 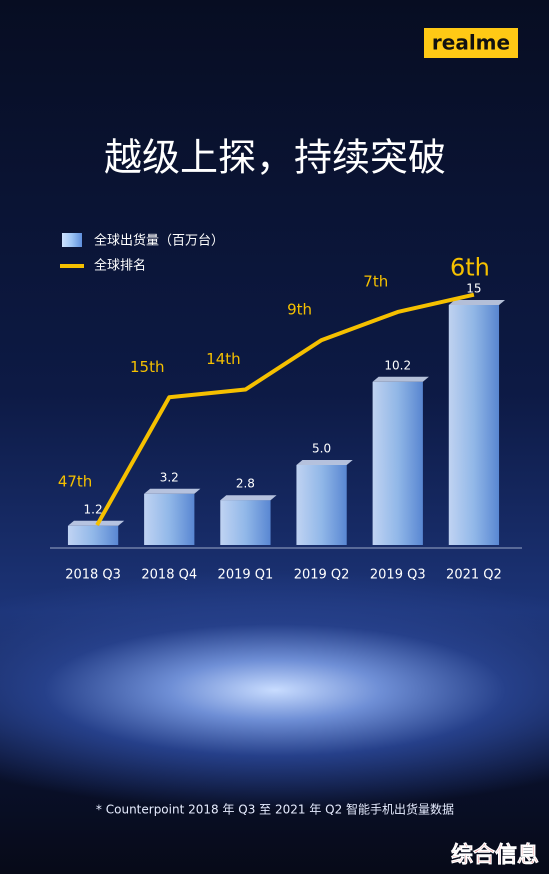 I want to click on brand: realme, so click(x=471, y=43).